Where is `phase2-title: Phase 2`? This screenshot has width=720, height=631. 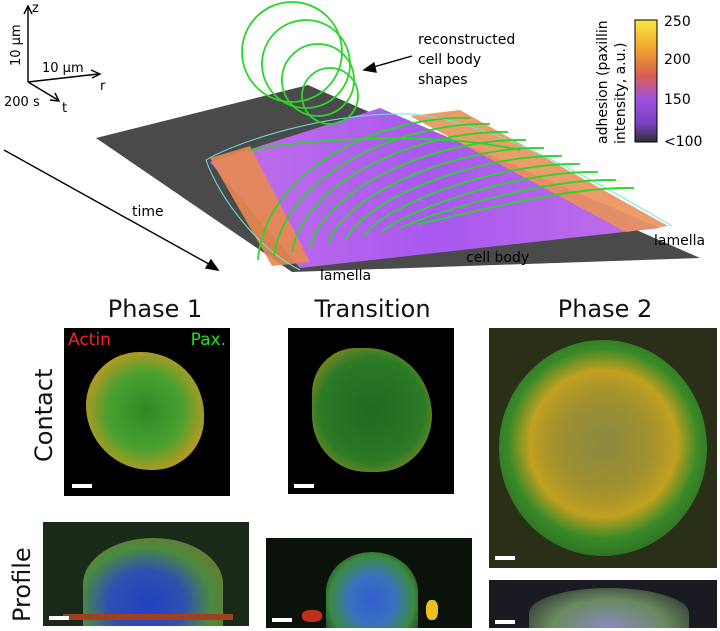
phase2-title: Phase 2 is located at coordinates (605, 309).